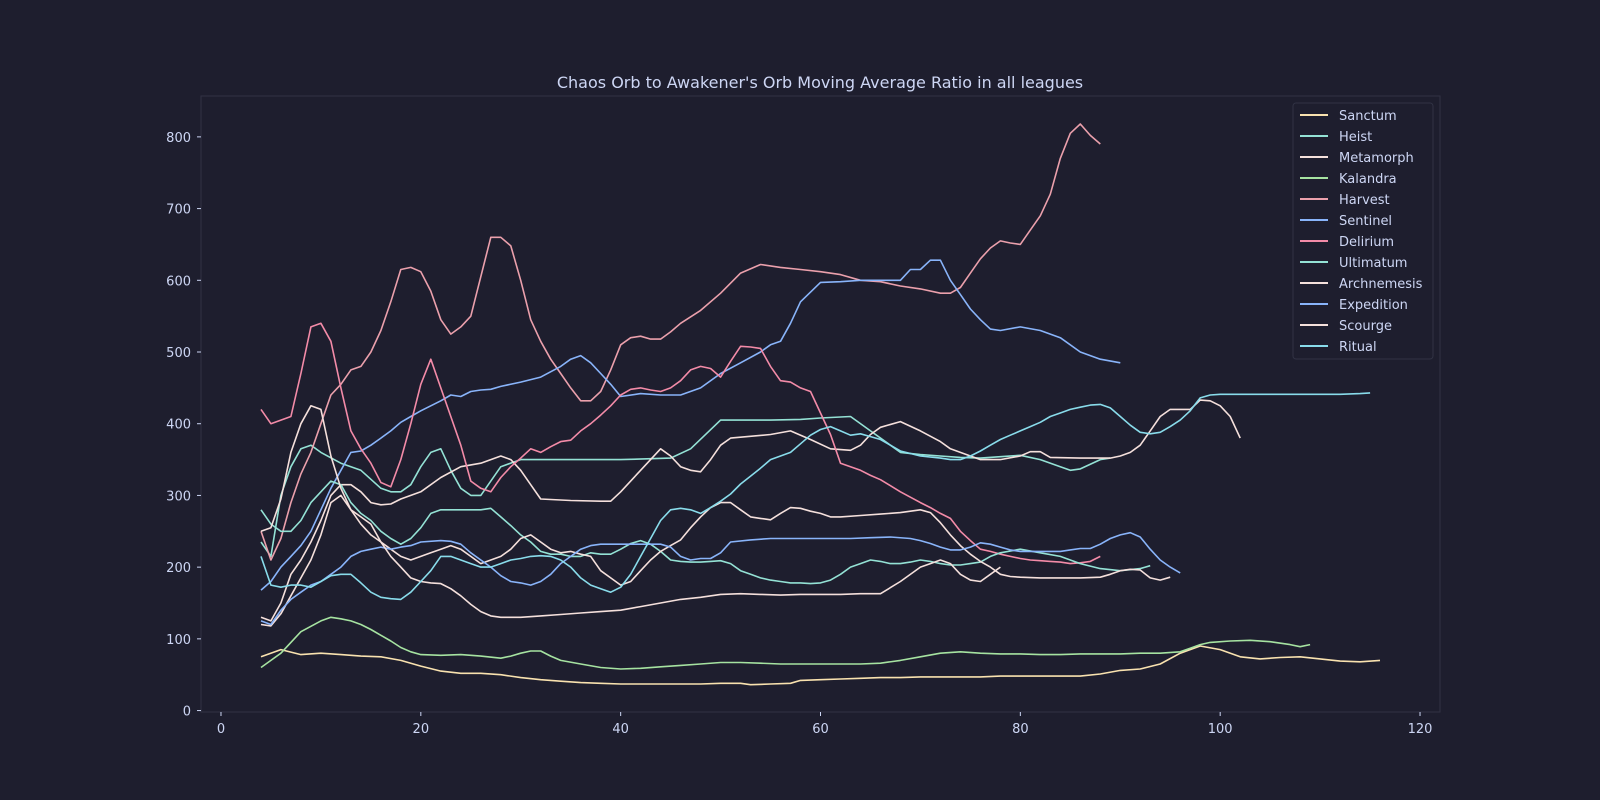 Image resolution: width=1600 pixels, height=800 pixels. I want to click on legend-label-sentinel: Sentinel, so click(1365, 221).